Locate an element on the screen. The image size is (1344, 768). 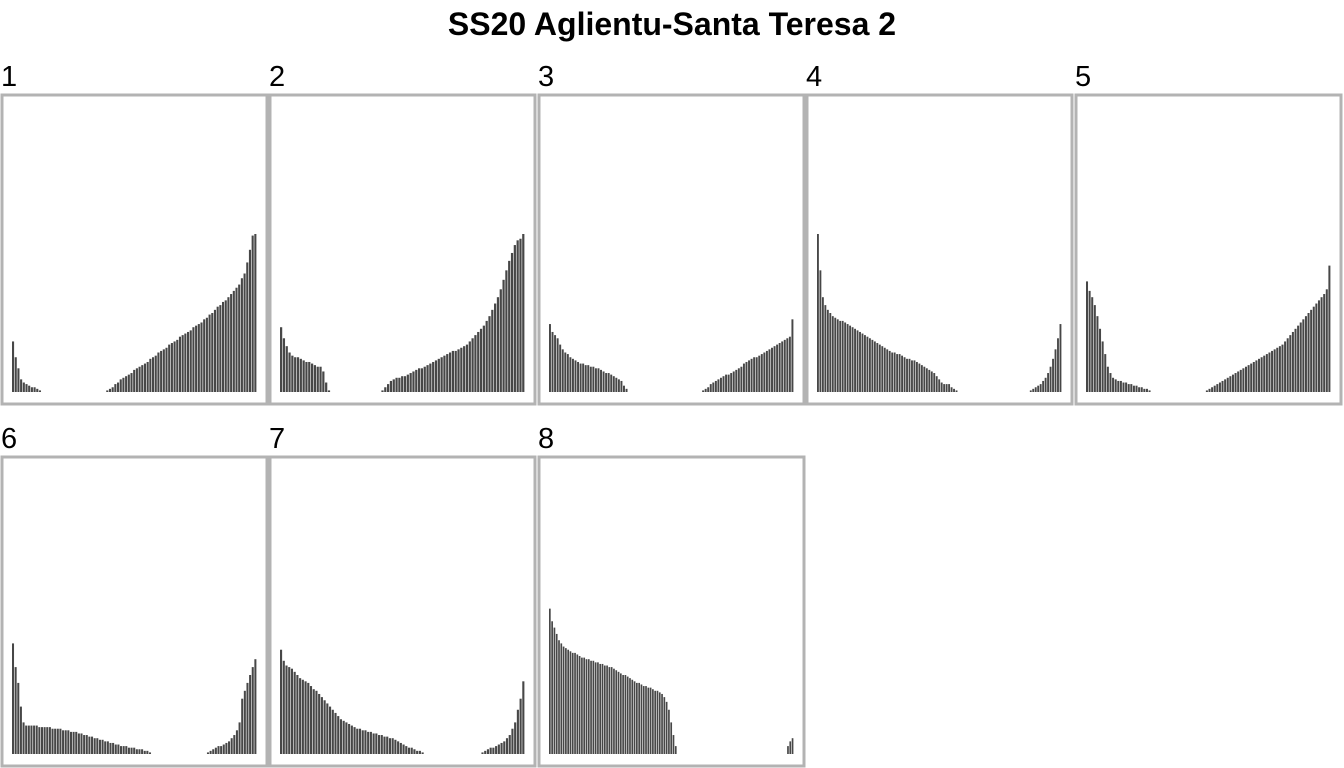
panel-label-7: 7 is located at coordinates (277, 439).